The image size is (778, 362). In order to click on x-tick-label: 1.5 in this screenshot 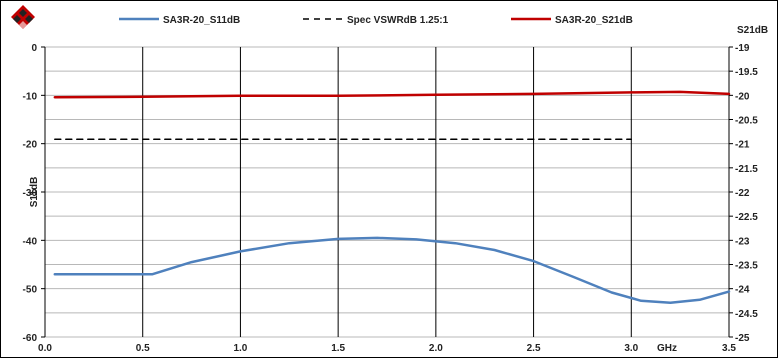, I will do `click(338, 348)`.